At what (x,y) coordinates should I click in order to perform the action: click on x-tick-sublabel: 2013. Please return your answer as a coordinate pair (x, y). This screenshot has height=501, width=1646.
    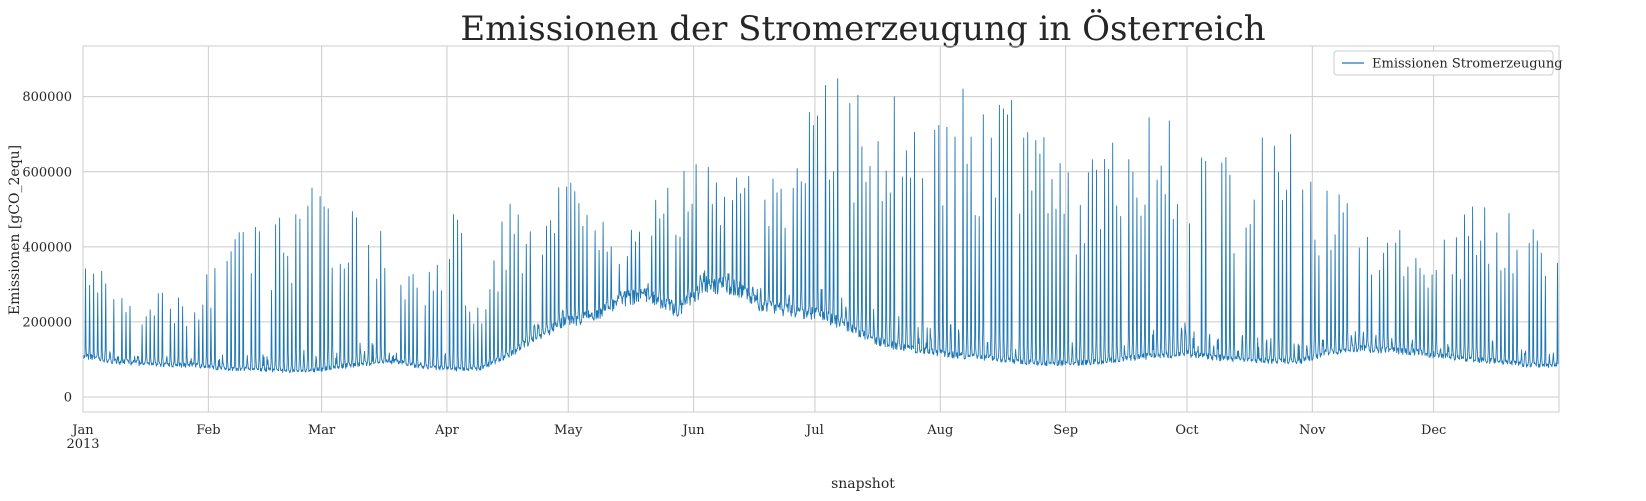
    Looking at the image, I should click on (82, 444).